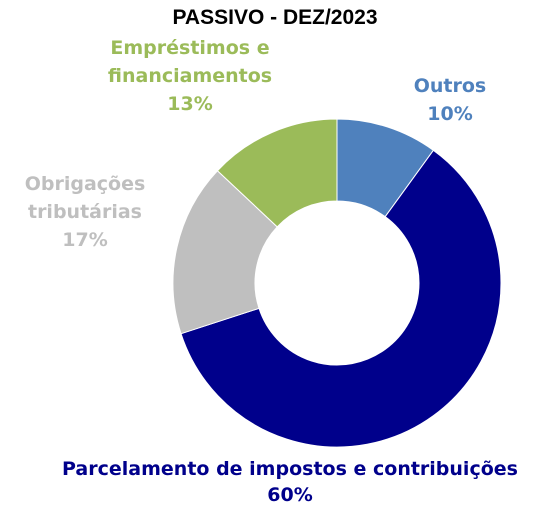  I want to click on value-label: 60%, so click(290, 495).